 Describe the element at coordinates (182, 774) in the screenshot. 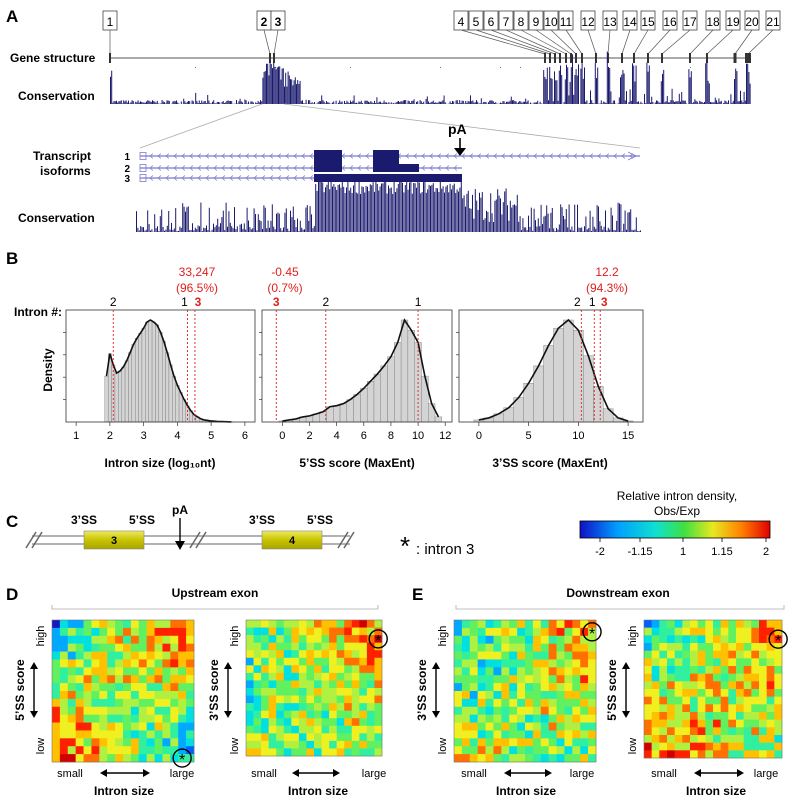

I see `d1-large: large` at that location.